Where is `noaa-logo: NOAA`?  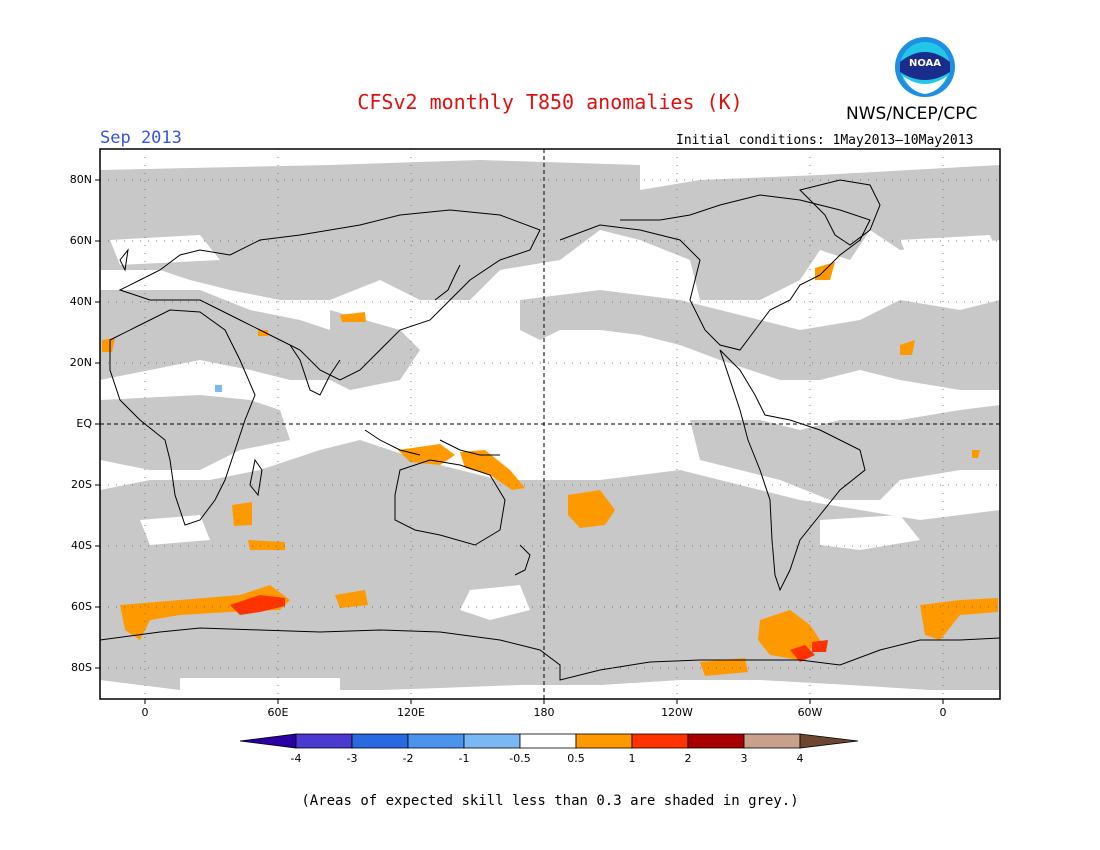 noaa-logo: NOAA is located at coordinates (925, 67).